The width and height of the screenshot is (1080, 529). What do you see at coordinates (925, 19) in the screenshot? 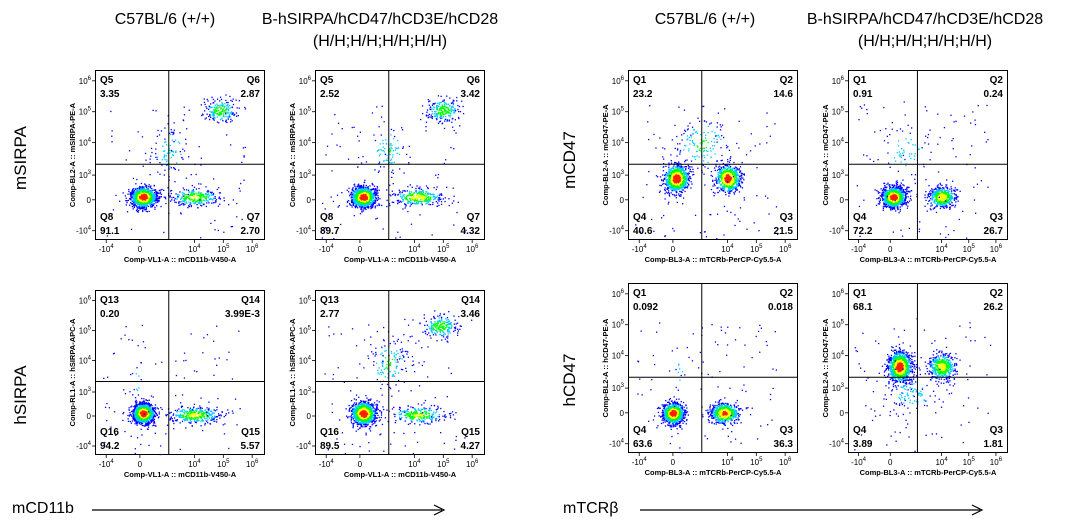
I see `header-right-ko-line1: B-hSIRPA/hCD47/hCD3E/hCD28` at bounding box center [925, 19].